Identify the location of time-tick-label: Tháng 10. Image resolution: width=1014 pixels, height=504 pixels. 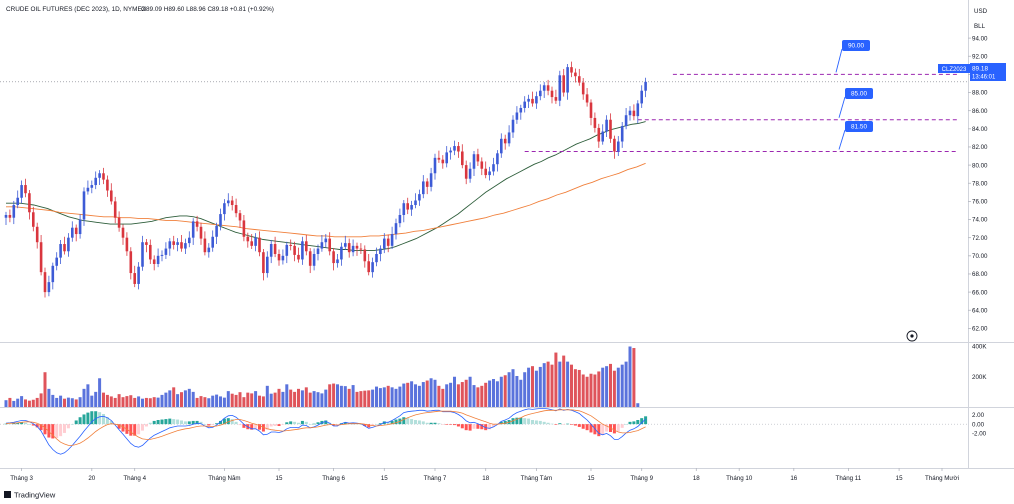
(739, 478).